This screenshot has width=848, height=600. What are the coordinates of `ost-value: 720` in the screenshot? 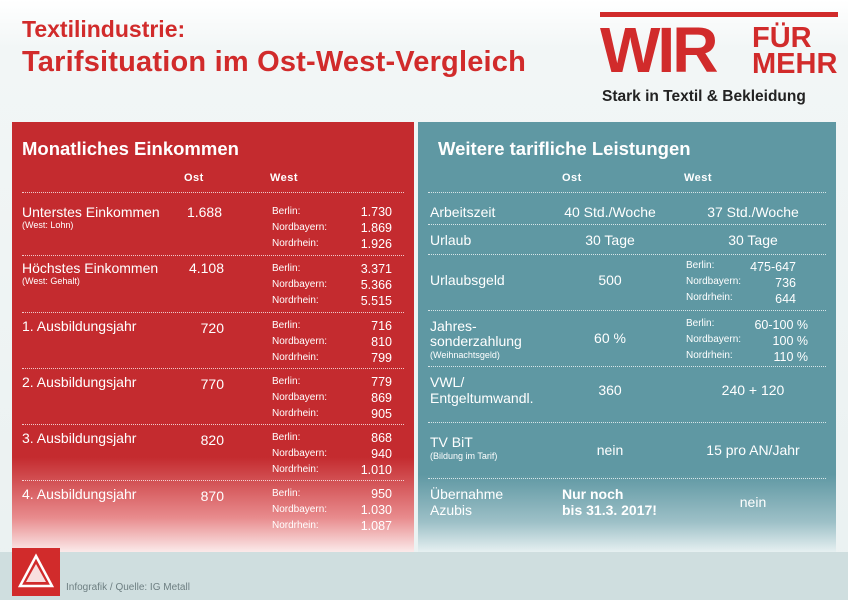 It's located at (212, 328).